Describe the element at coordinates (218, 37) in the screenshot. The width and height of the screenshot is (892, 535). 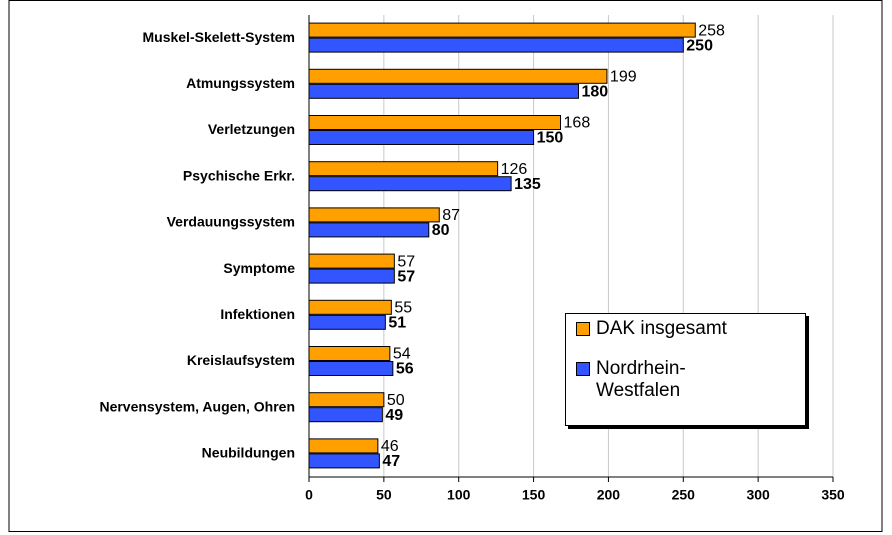
I see `y-tick-label: Muskel-Skelett-System` at that location.